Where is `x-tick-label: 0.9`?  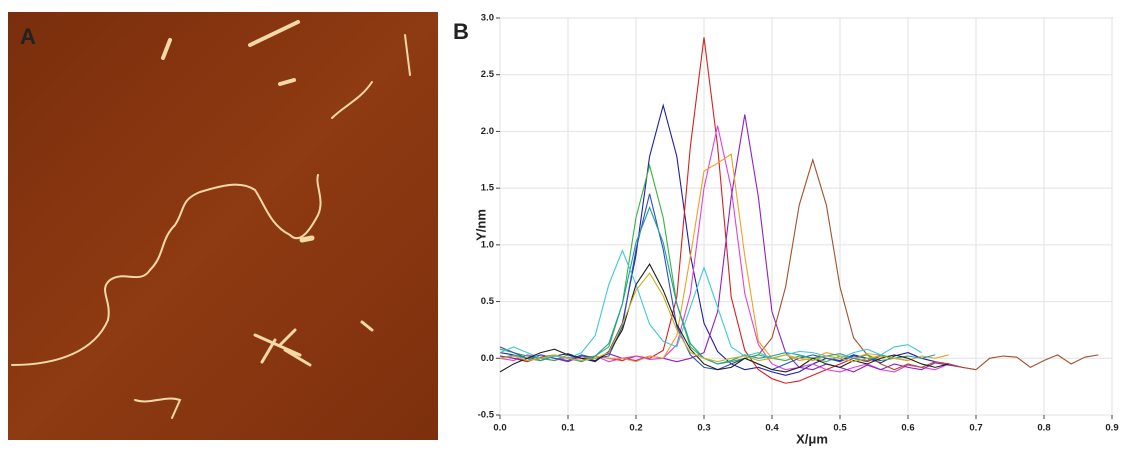
x-tick-label: 0.9 is located at coordinates (1111, 428).